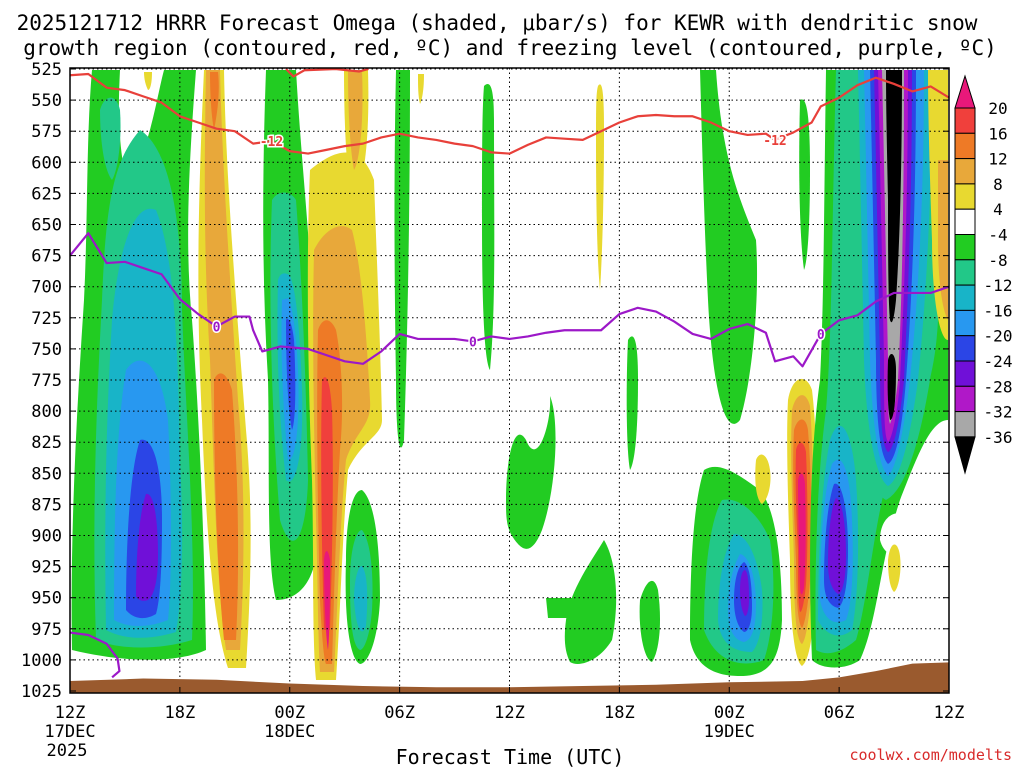  What do you see at coordinates (997, 108) in the screenshot?
I see `colorbar-label: 20` at bounding box center [997, 108].